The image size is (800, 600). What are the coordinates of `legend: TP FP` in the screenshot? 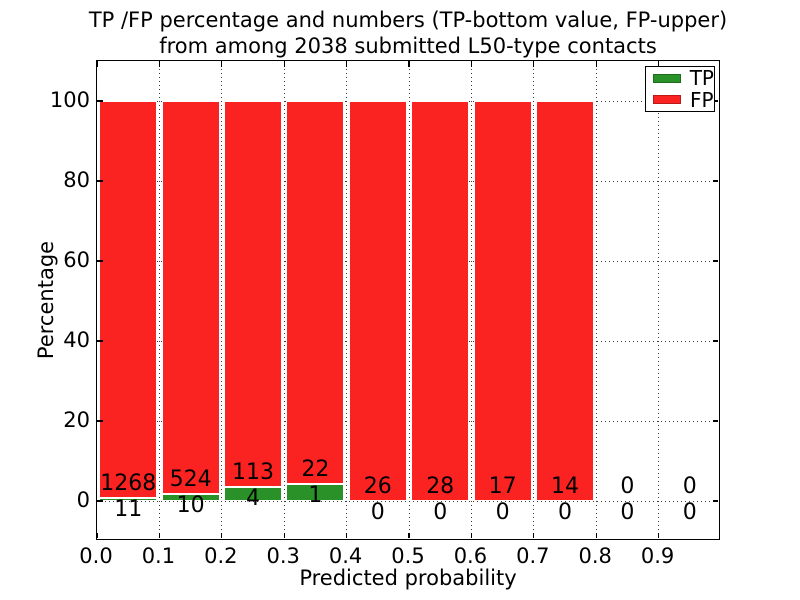 It's located at (680, 89).